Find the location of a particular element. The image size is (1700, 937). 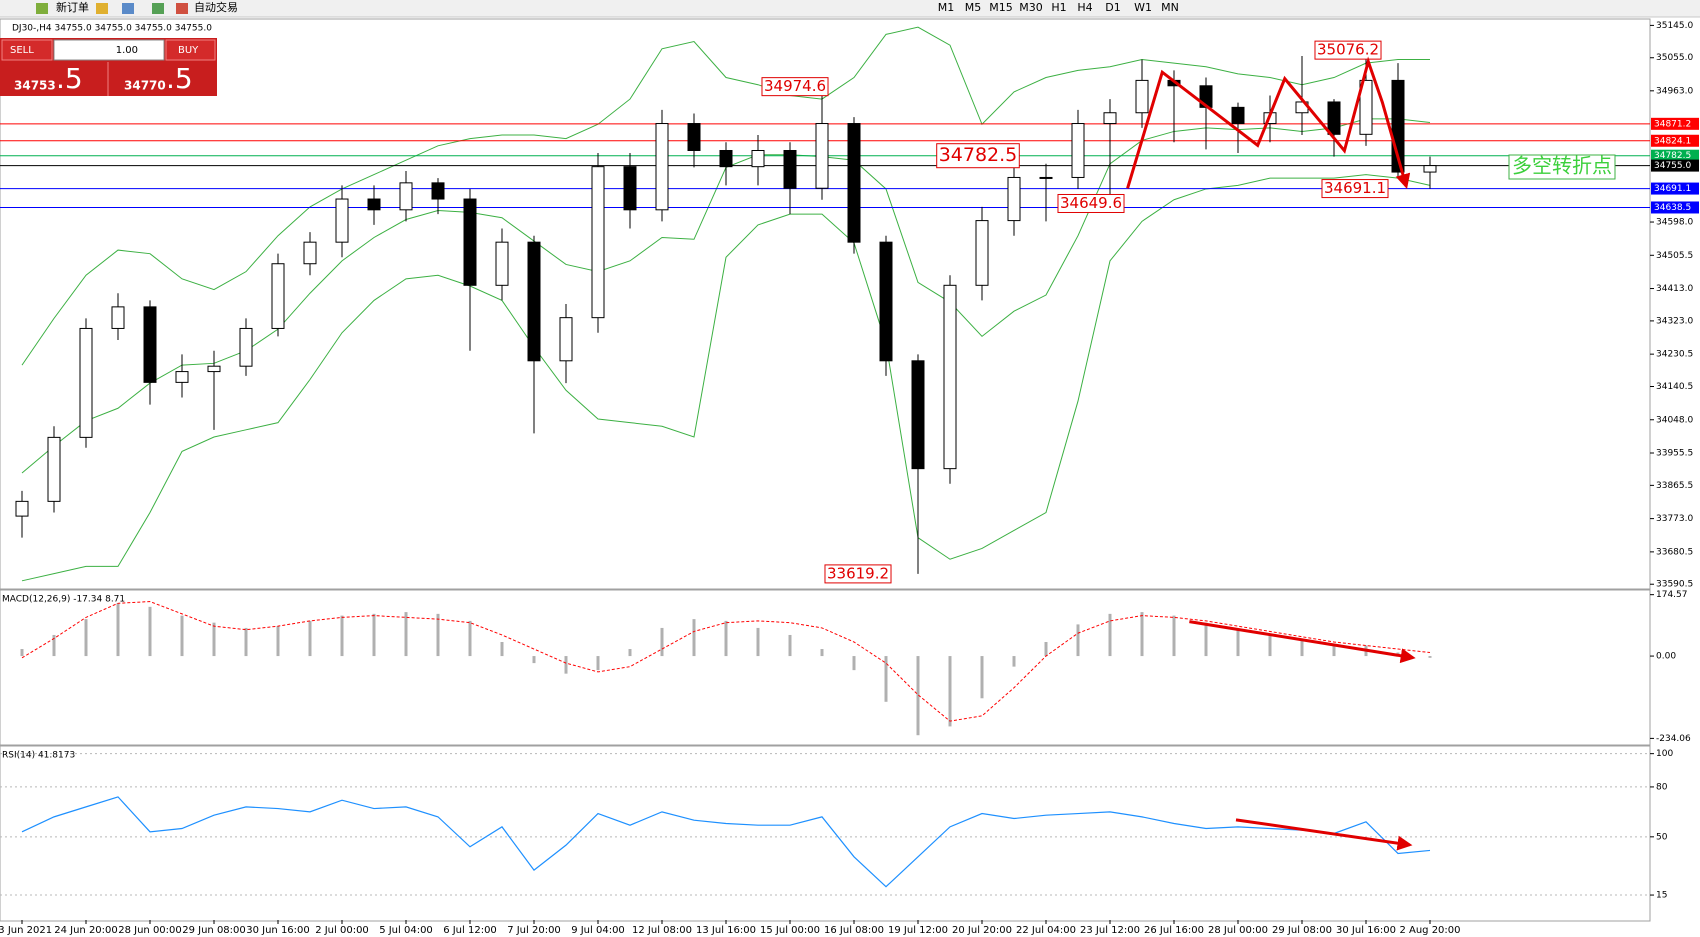

timeframe-button: D1 is located at coordinates (1112, 7).